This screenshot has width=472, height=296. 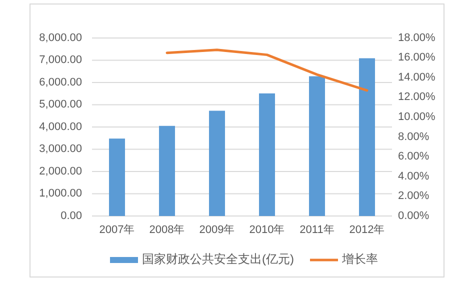 I want to click on y2-tick-label: 12.00%, so click(x=417, y=97).